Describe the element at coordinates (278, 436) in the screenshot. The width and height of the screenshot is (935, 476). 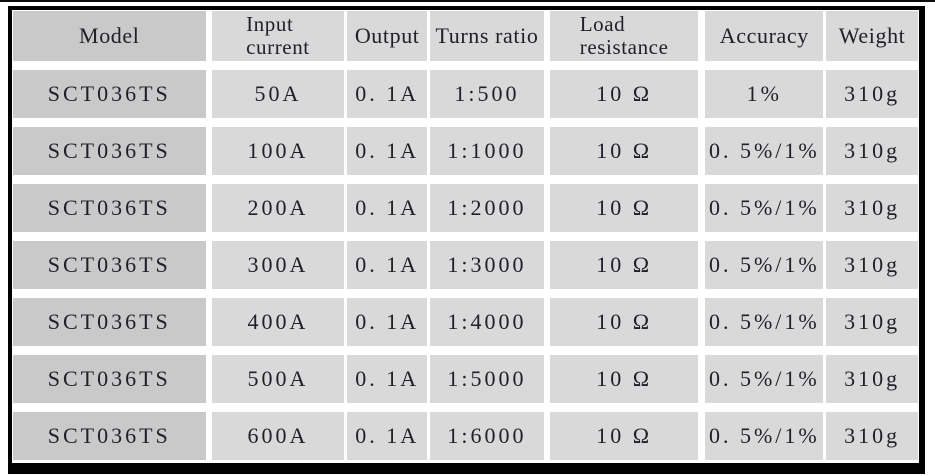
I see `cell-input-current: 600A` at that location.